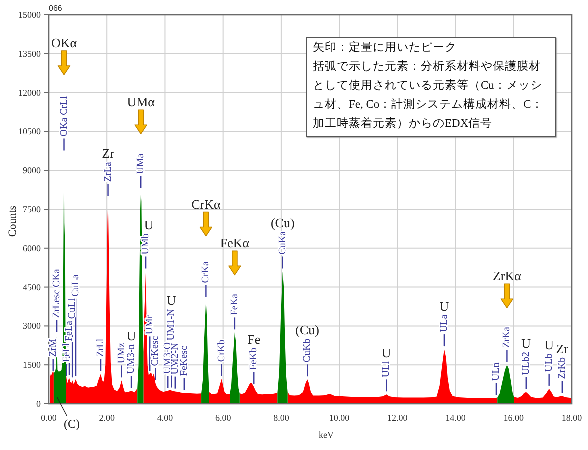  I want to click on annotation: 矢印：定量に用いたピーク, so click(385, 48).